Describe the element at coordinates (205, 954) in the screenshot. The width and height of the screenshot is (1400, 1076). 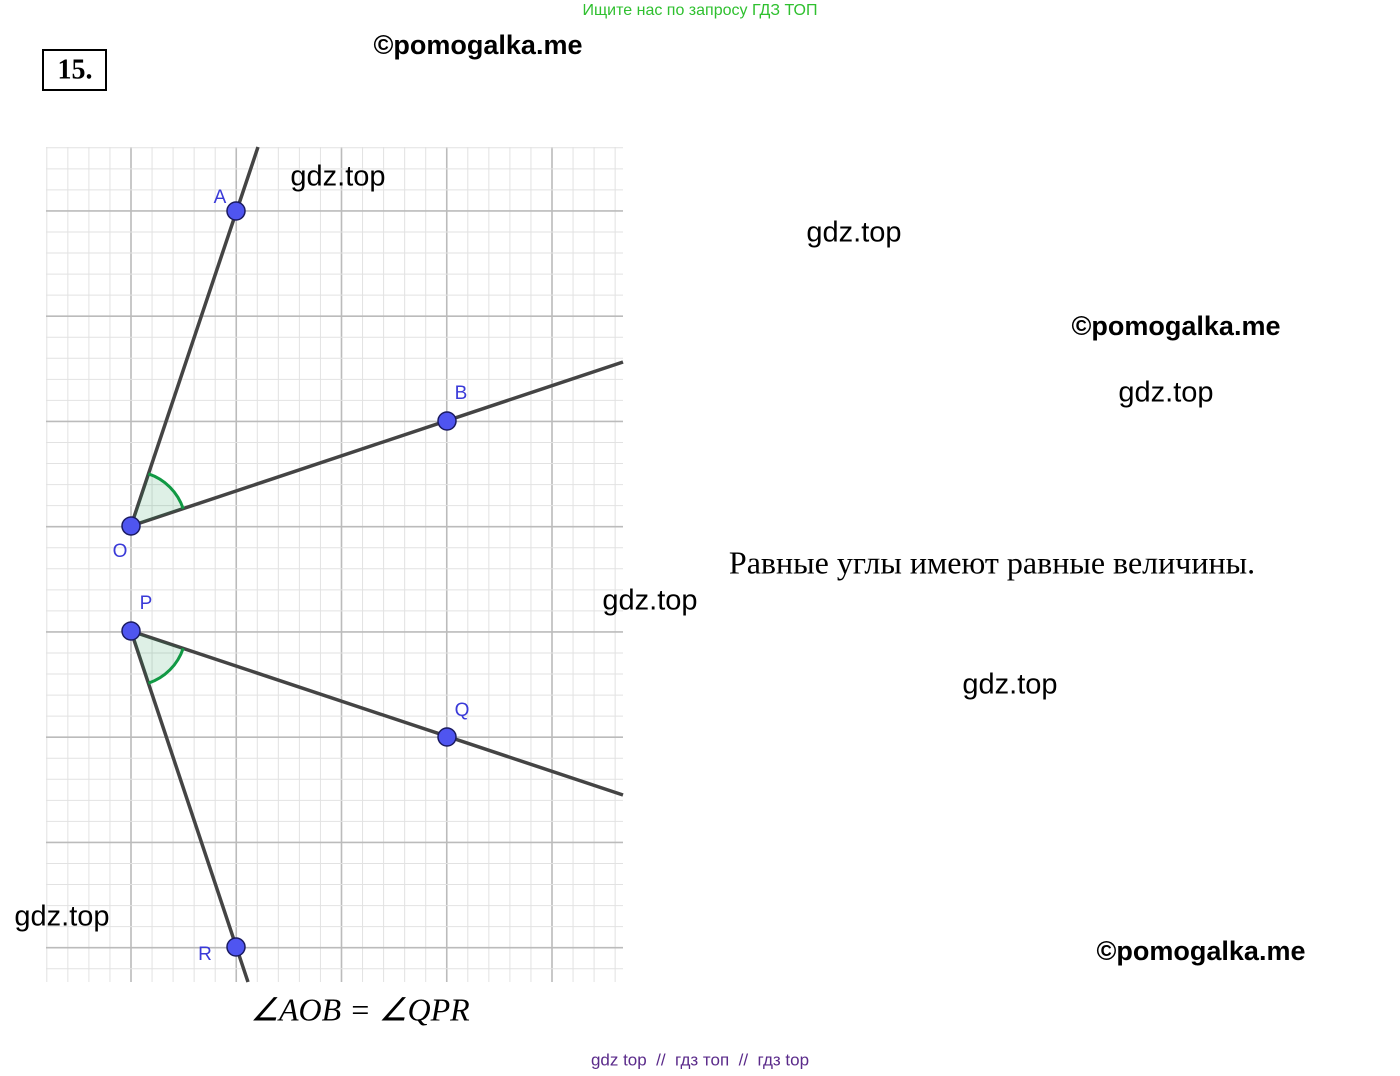
I see `point-label: R` at that location.